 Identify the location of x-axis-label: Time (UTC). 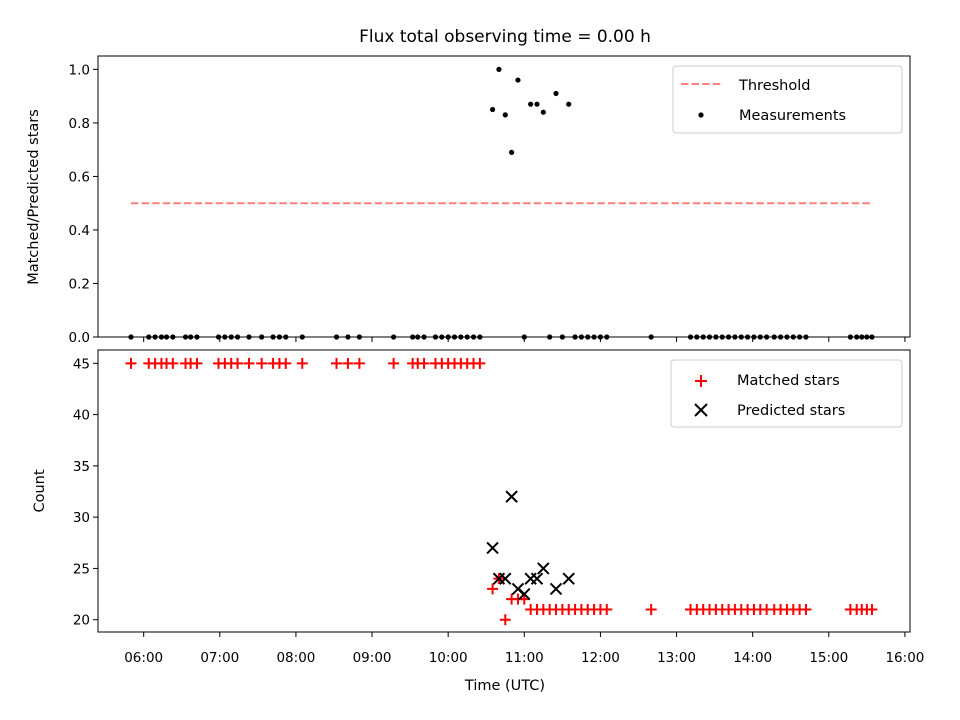
(504, 686).